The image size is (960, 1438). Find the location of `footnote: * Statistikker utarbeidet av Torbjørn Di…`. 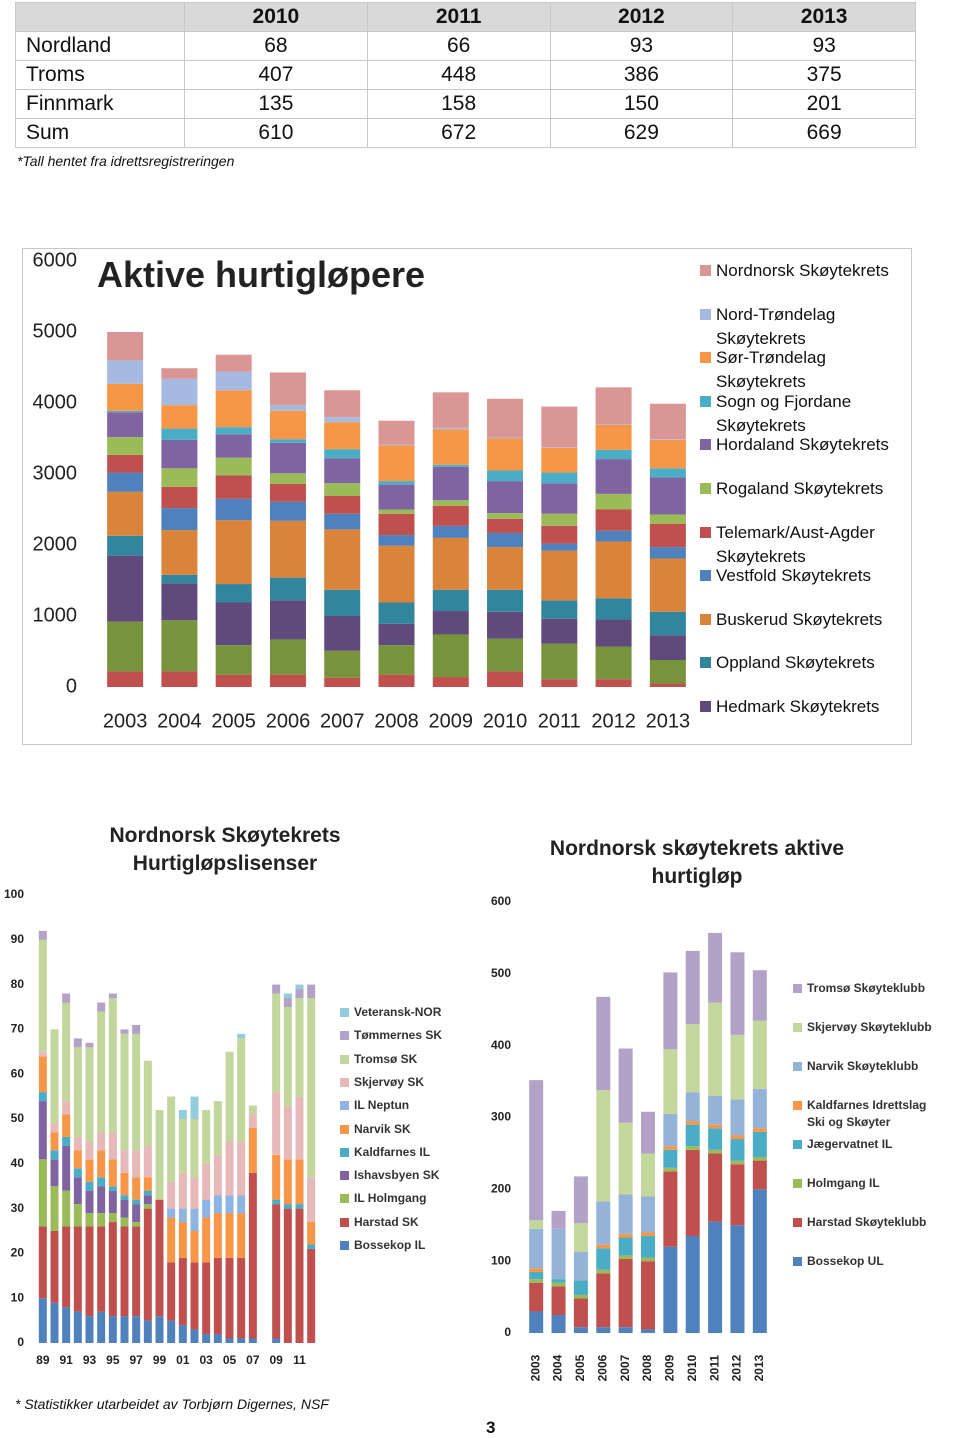

footnote: * Statistikker utarbeidet av Torbjørn Di… is located at coordinates (172, 1404).